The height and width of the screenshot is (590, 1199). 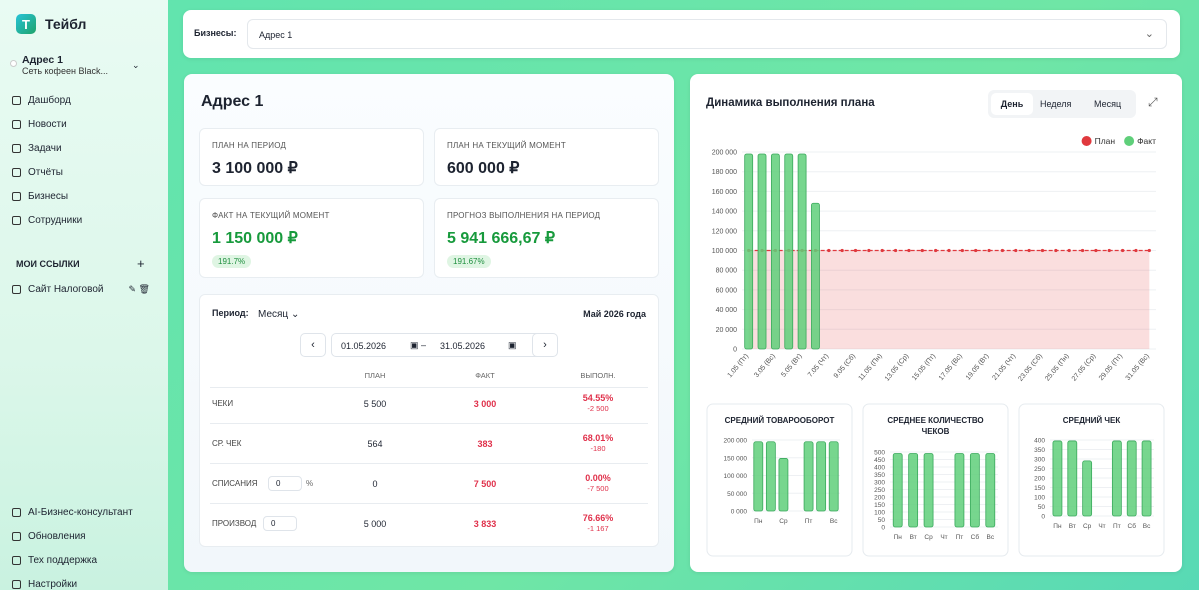 I want to click on row-fact: 3 833, so click(x=485, y=524).